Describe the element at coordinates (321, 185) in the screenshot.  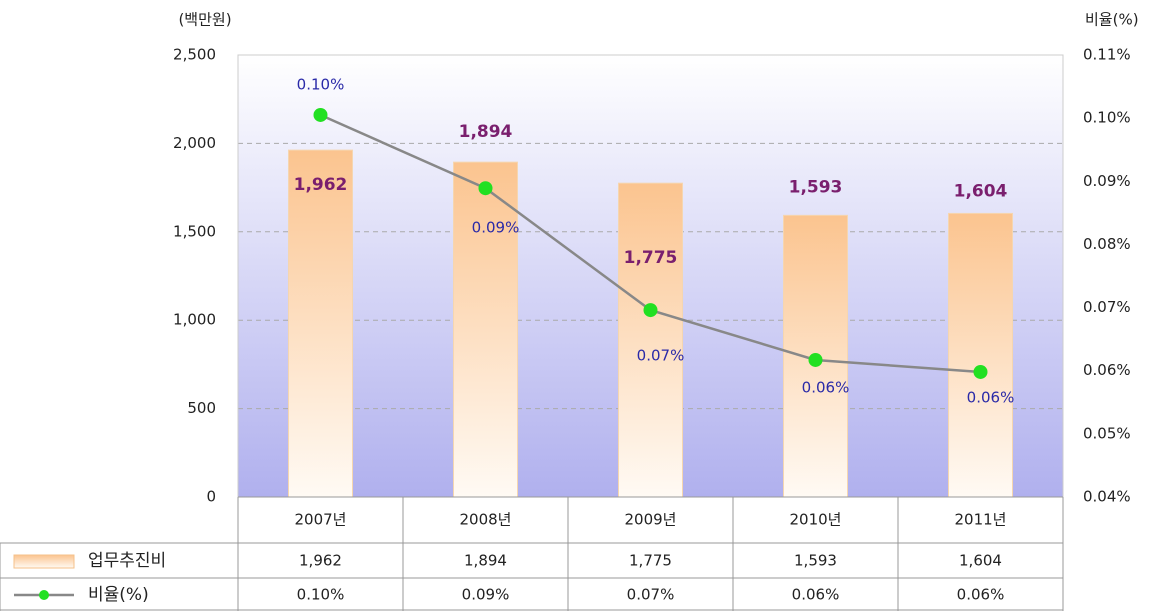
I see `bar-label: 1,962` at that location.